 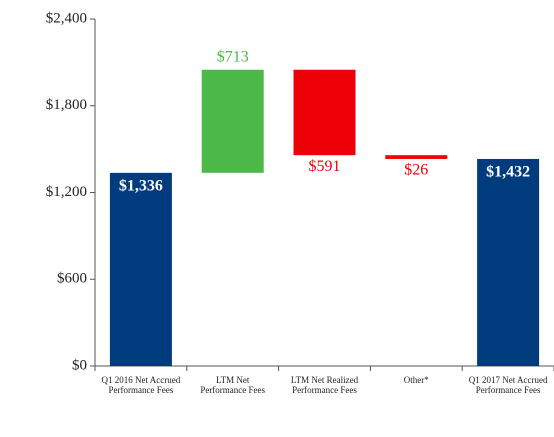 What do you see at coordinates (508, 385) in the screenshot?
I see `x-tick-label: Q1 2017 Net Accrued Performance Fees` at bounding box center [508, 385].